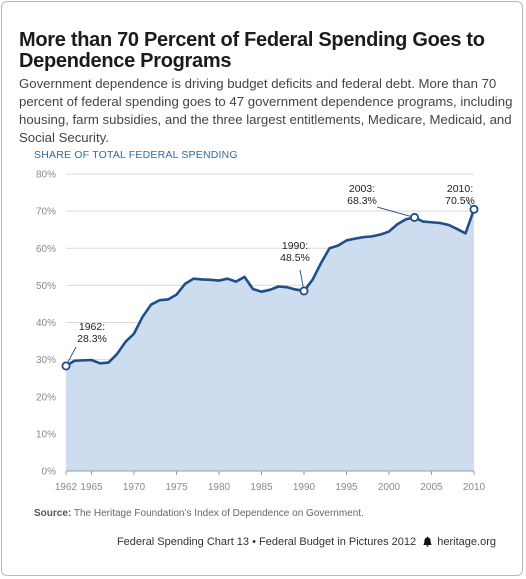 This screenshot has height=579, width=526. Describe the element at coordinates (295, 246) in the screenshot. I see `annotation-year: 1990:` at that location.